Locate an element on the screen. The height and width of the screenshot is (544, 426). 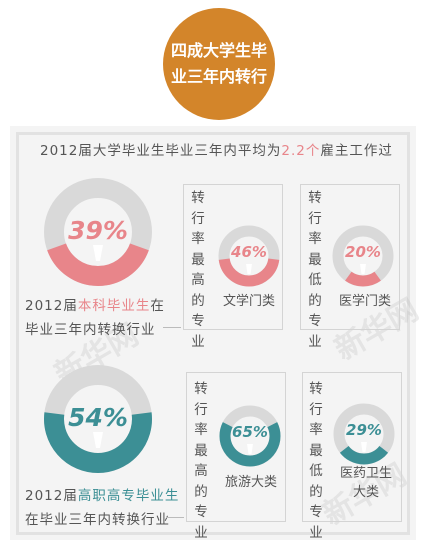
vocational-ring: 54% is located at coordinates (98, 419).